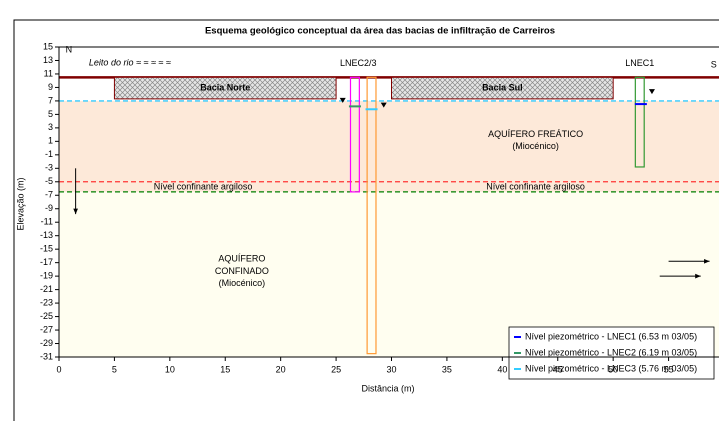  I want to click on legend-box, so click(611, 353).